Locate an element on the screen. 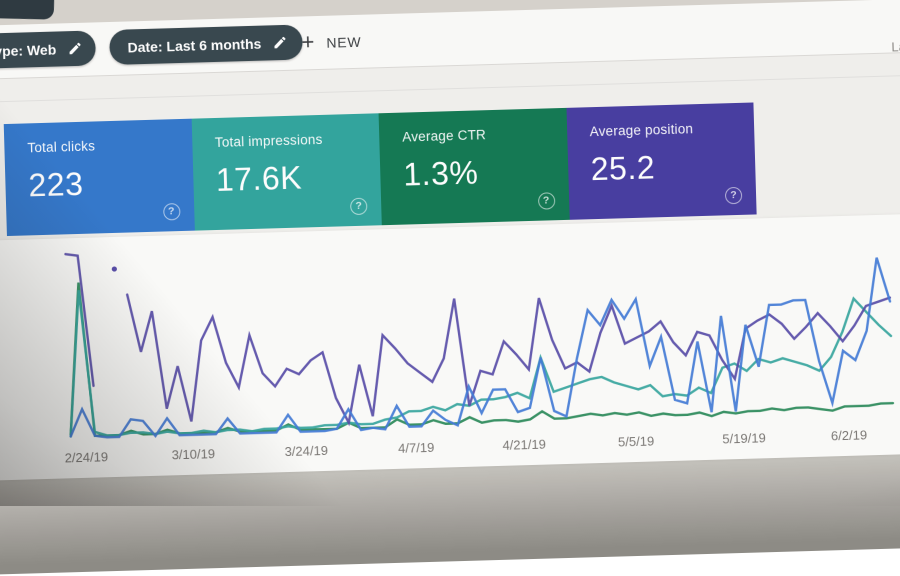  card-label: Total impressions is located at coordinates (268, 141).